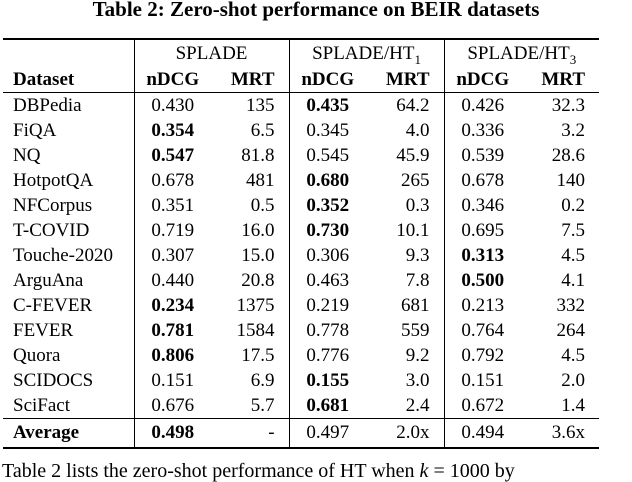  I want to click on table-row: SCIDOCS 0.151 6.9 0.155 3.0 0.151 2.0, so click(301, 380).